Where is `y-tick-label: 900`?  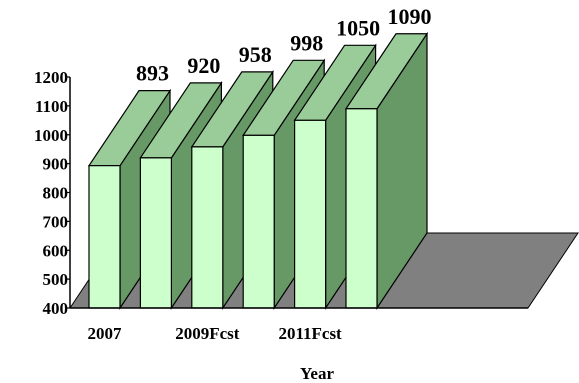
y-tick-label: 900 is located at coordinates (56, 164).